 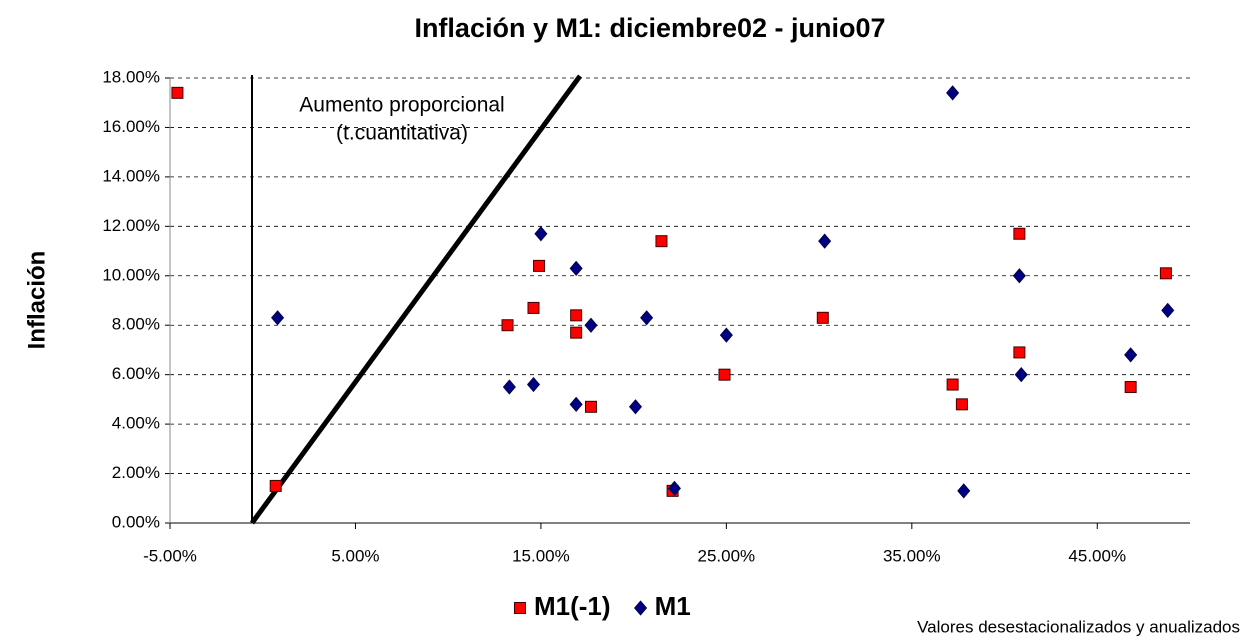 I want to click on x-tick-label: 15.00%, so click(x=541, y=555).